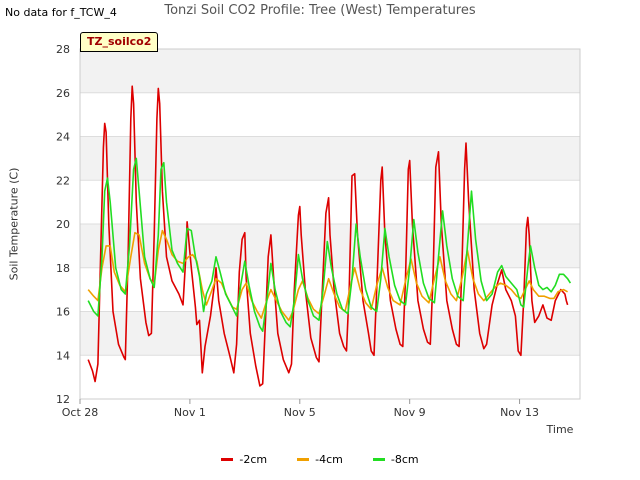 The width and height of the screenshot is (640, 480). What do you see at coordinates (63, 399) in the screenshot?
I see `y-tick-label: 12` at bounding box center [63, 399].